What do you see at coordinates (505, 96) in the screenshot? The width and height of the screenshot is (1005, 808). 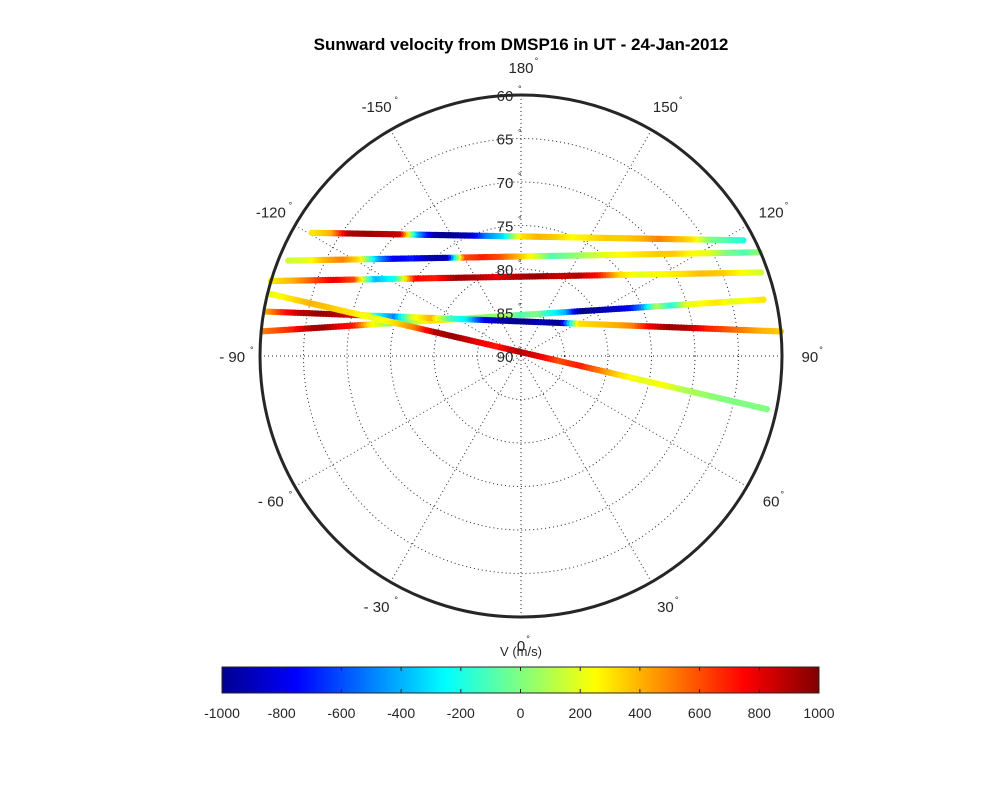 I see `radial-tick-label: 60` at bounding box center [505, 96].